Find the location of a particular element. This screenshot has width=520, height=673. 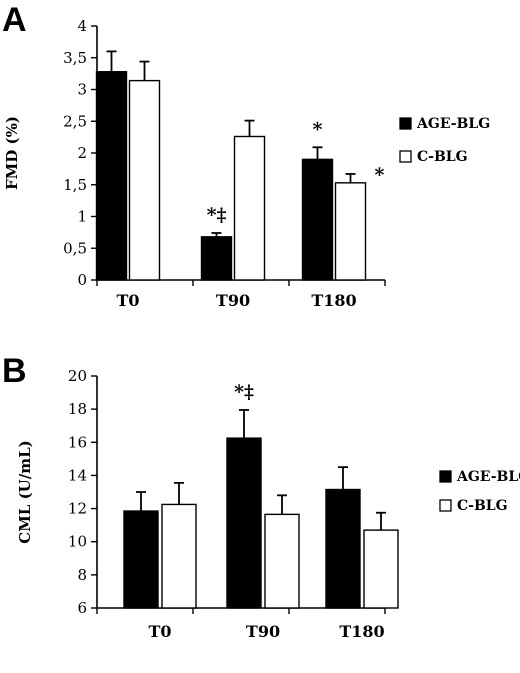

y-tick-label: 6 is located at coordinates (82, 608).